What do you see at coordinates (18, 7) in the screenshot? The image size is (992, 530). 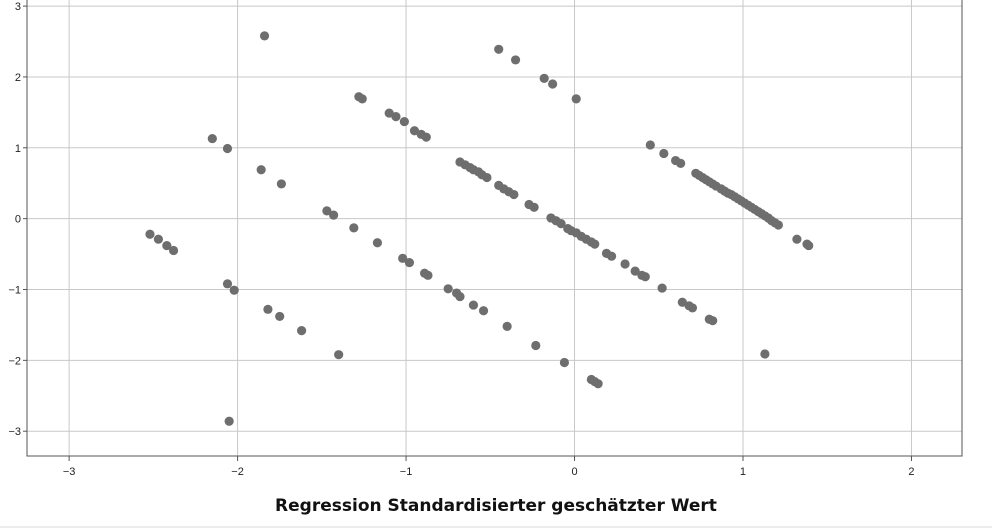 I see `y-tick-label: 3` at bounding box center [18, 7].